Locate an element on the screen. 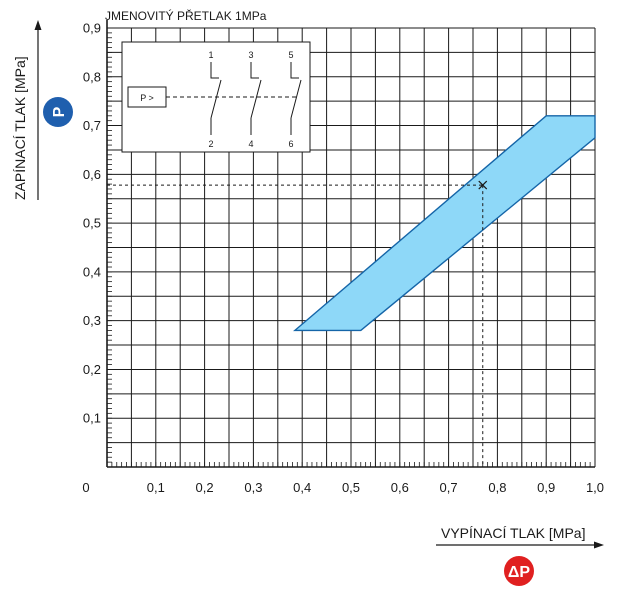  x-axis-title-group: VYPÍNACÍ TLAK [MPa] ΔP is located at coordinates (520, 555).